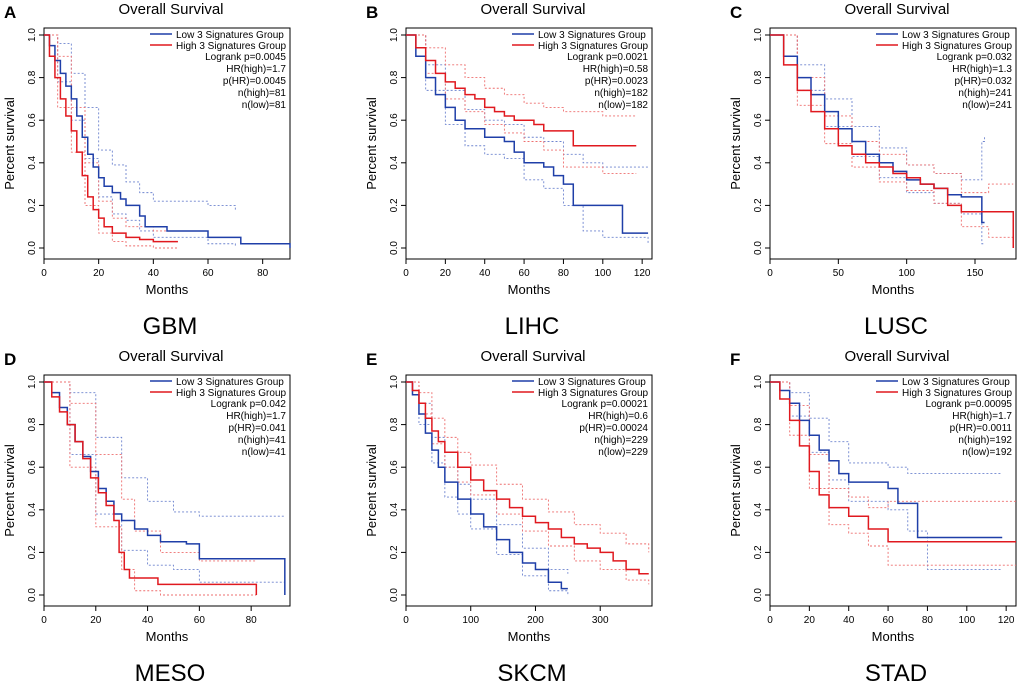 Image resolution: width=1024 pixels, height=685 pixels. What do you see at coordinates (623, 105) in the screenshot?
I see `stat-line: n(low)=182` at bounding box center [623, 105].